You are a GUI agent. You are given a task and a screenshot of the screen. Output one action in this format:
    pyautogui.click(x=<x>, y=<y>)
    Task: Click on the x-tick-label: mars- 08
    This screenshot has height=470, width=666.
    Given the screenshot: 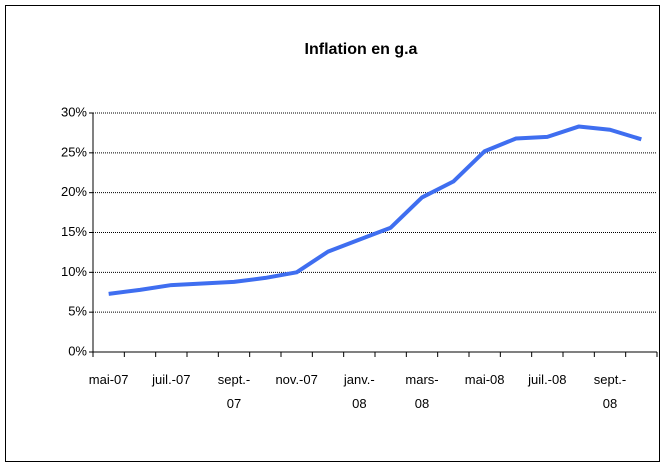 What is the action you would take?
    pyautogui.click(x=422, y=391)
    